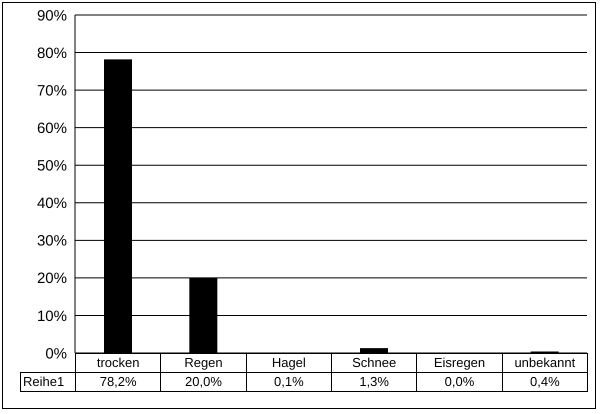  What do you see at coordinates (56, 353) in the screenshot?
I see `y-tick-label: 0%` at bounding box center [56, 353].